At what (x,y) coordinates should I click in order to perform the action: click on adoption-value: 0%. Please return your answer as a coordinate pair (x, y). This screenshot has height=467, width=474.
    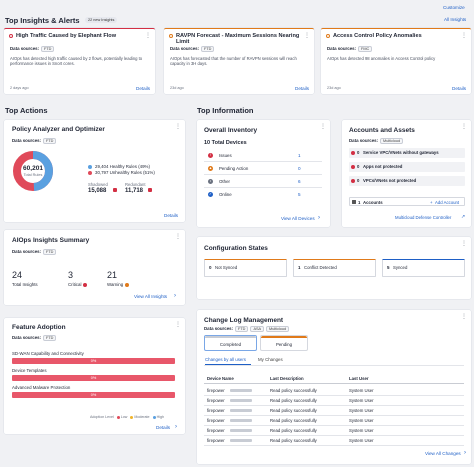
    Looking at the image, I should click on (93, 394).